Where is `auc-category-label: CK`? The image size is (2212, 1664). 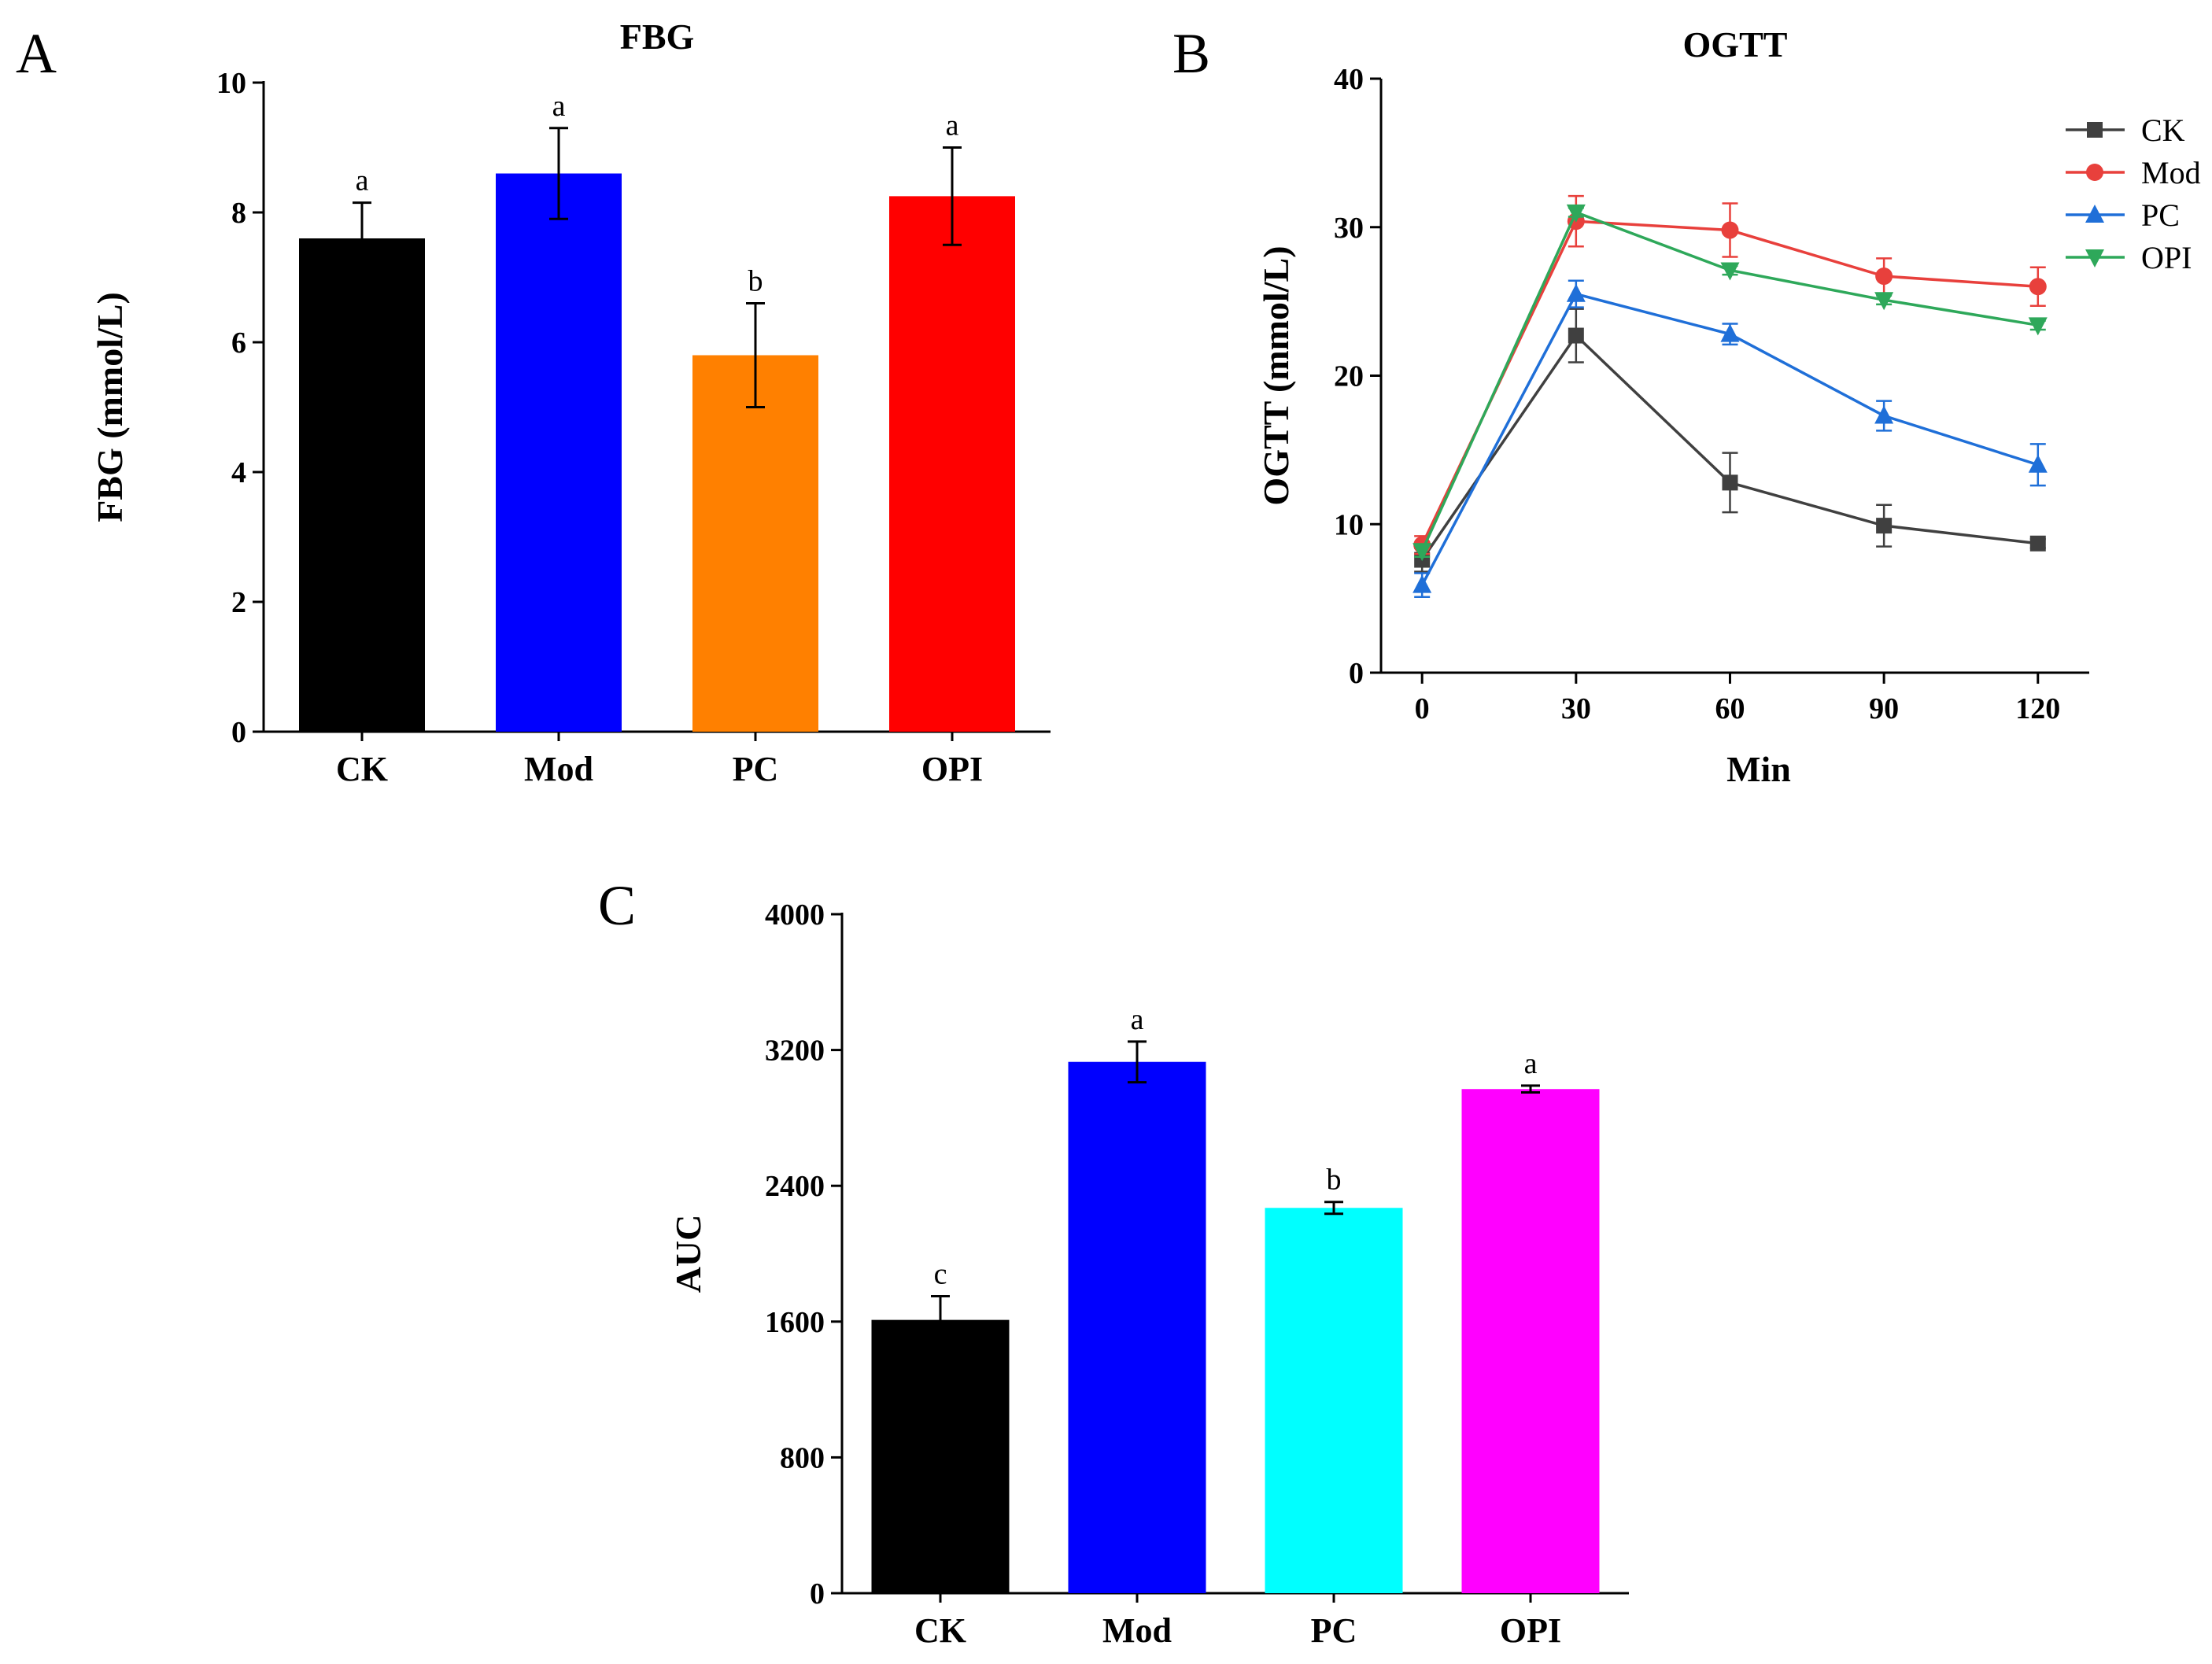 auc-category-label: CK is located at coordinates (940, 1630).